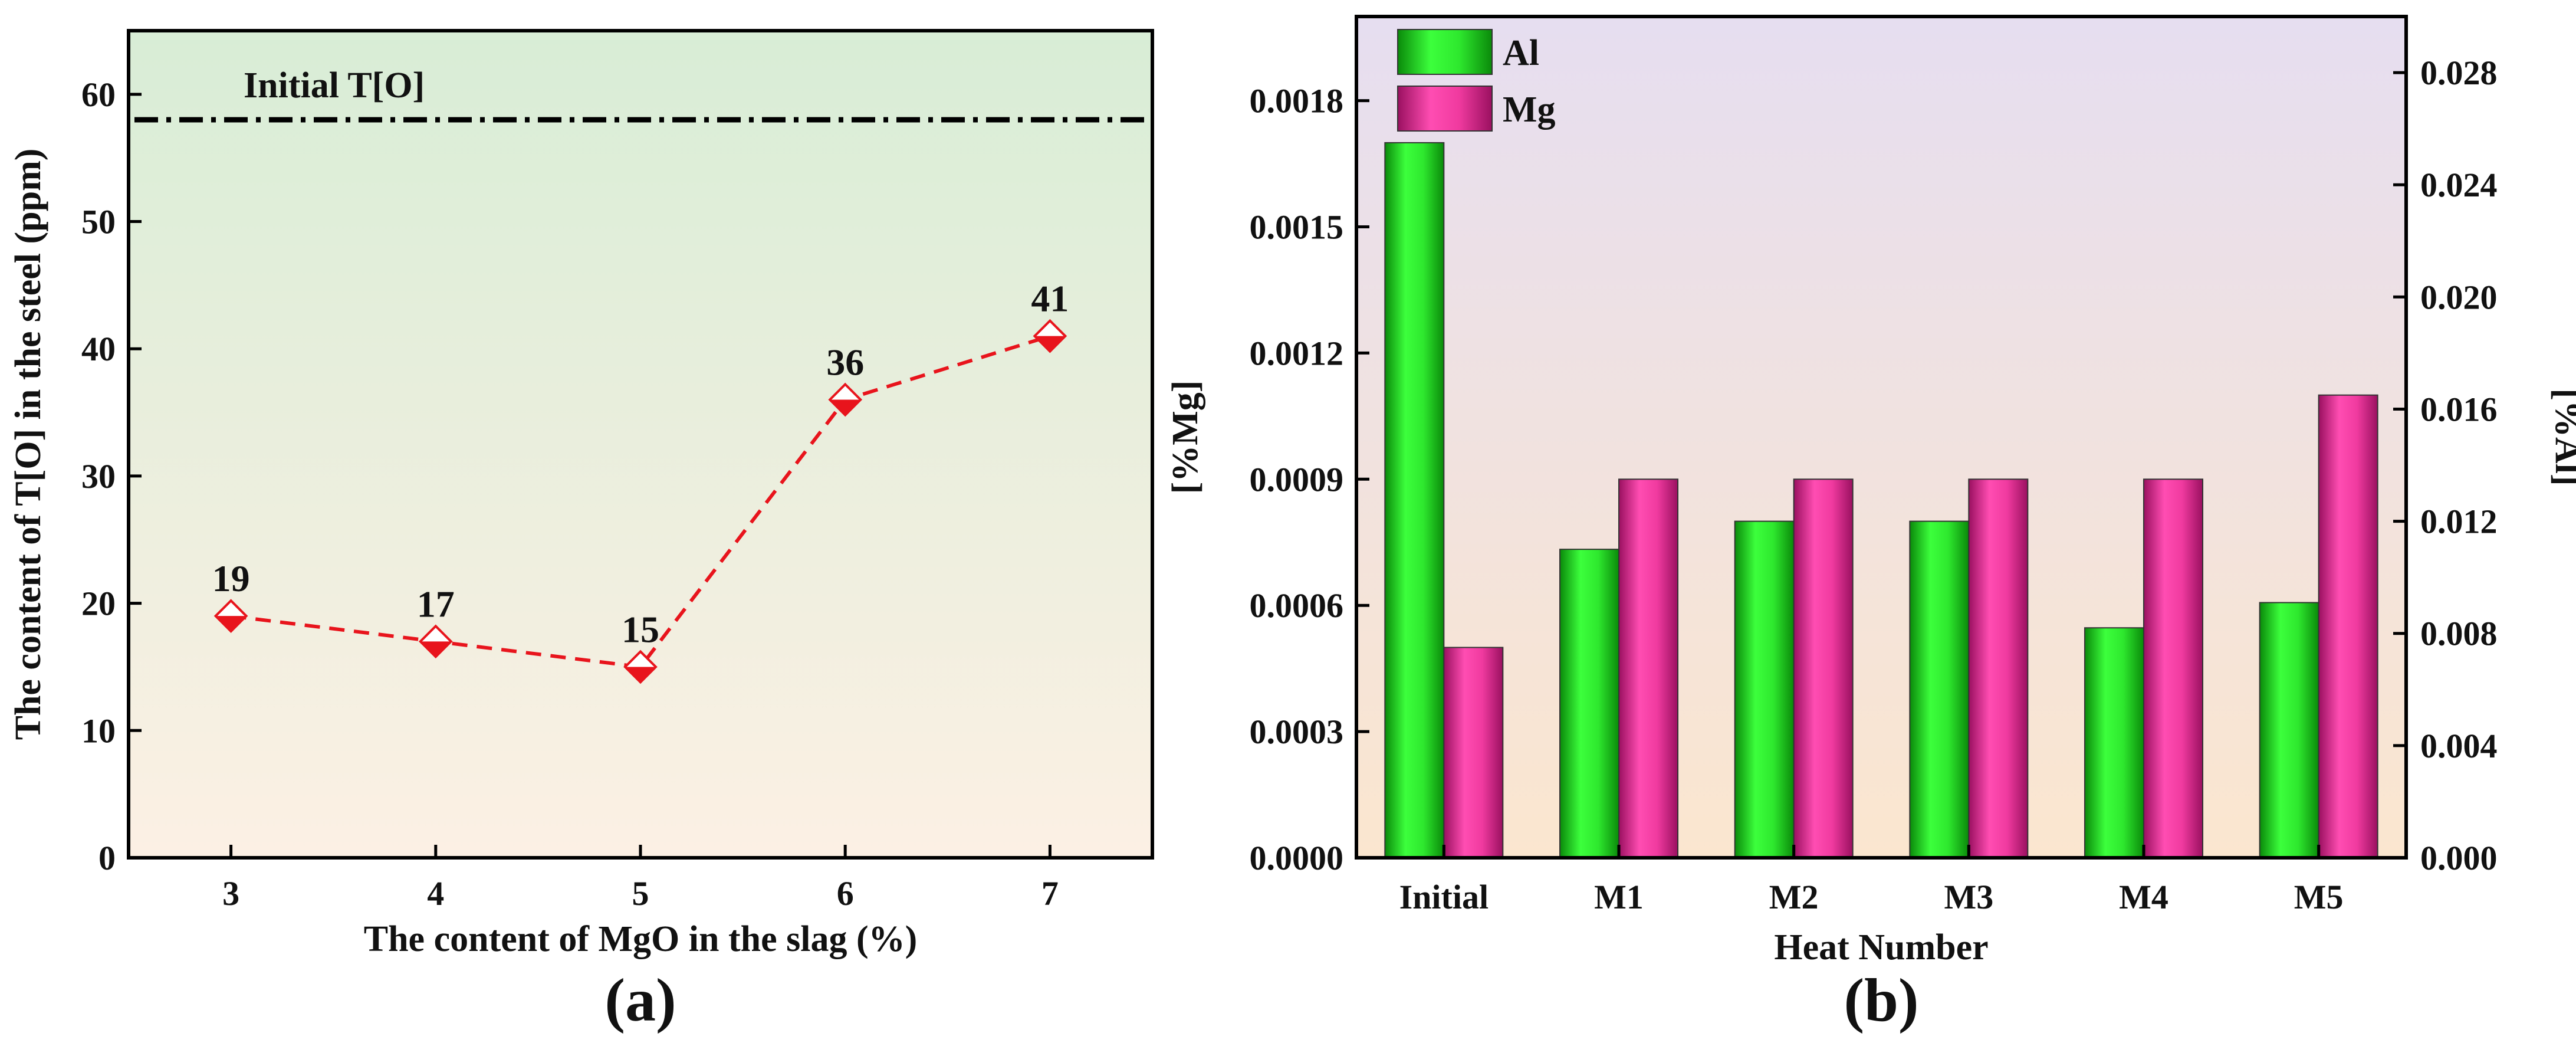 This screenshot has height=1043, width=2576. Describe the element at coordinates (640, 1000) in the screenshot. I see `panel-label-a: (a)` at that location.